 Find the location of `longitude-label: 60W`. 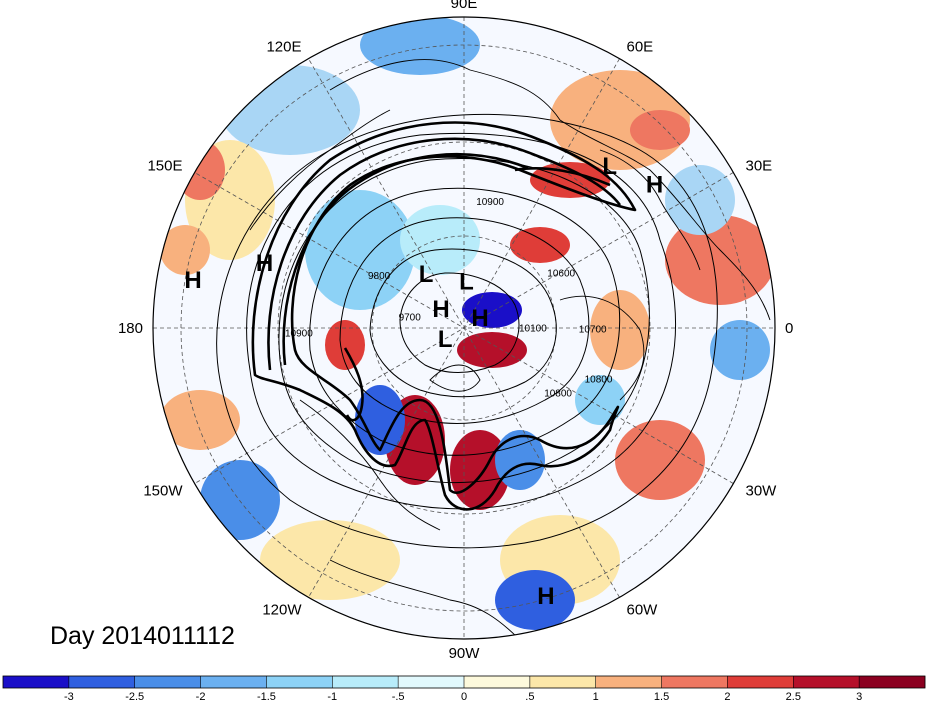

longitude-label: 60W is located at coordinates (643, 610).